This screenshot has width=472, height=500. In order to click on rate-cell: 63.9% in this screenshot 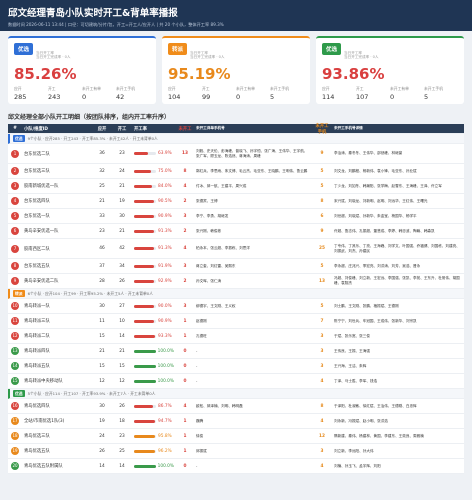, I will do `click(154, 153)`.